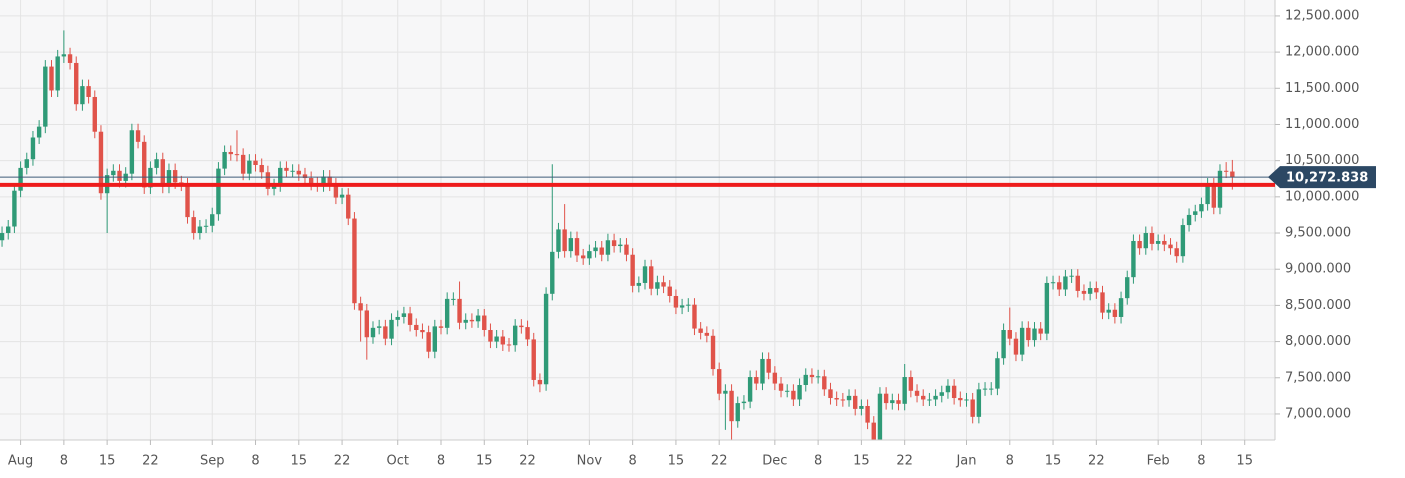 The width and height of the screenshot is (1405, 478). What do you see at coordinates (1322, 15) in the screenshot?
I see `y-tick-label: 12,500.000` at bounding box center [1322, 15].